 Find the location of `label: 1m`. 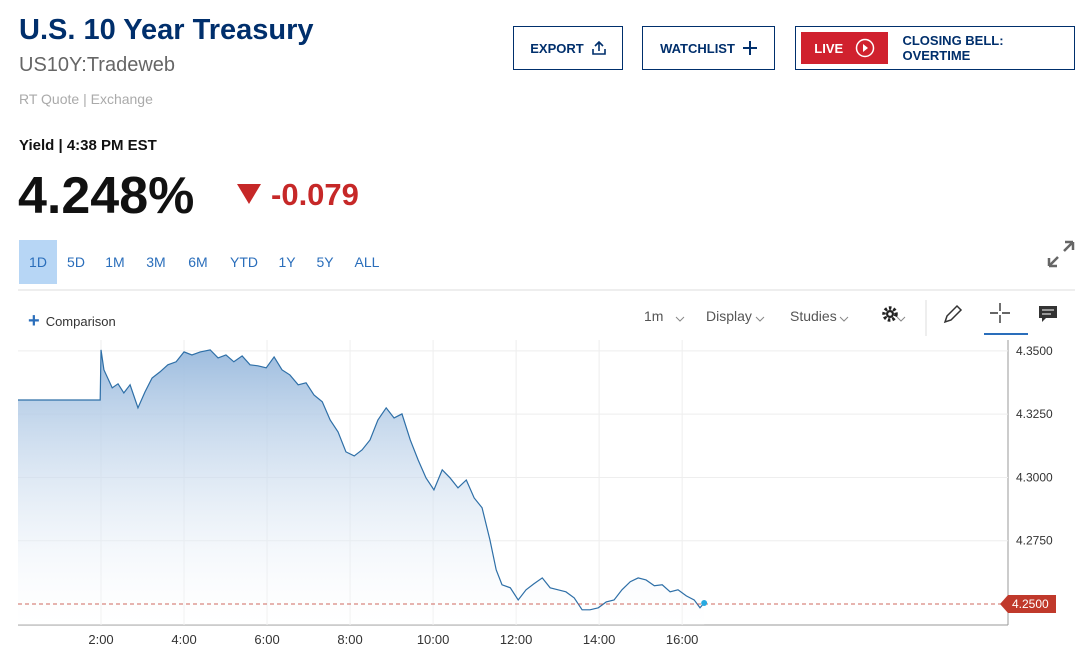

label: 1m is located at coordinates (654, 316).